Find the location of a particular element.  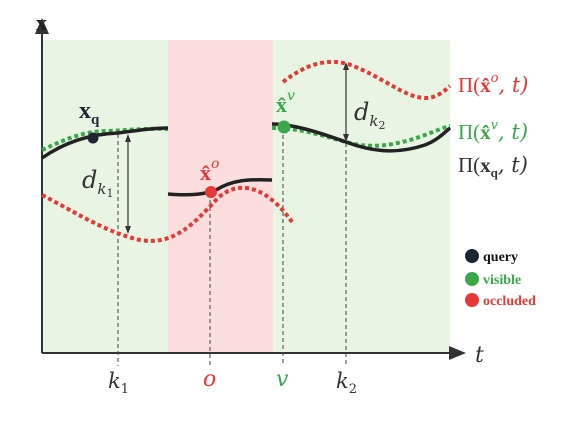

legend-label-occluded: occluded is located at coordinates (509, 301).